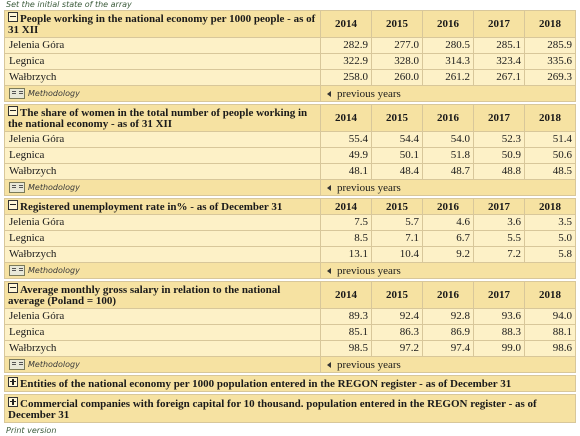 The width and height of the screenshot is (580, 436). I want to click on table-row: Legnica 8.5 7.1 6.7 5.5 5.0, so click(290, 238).